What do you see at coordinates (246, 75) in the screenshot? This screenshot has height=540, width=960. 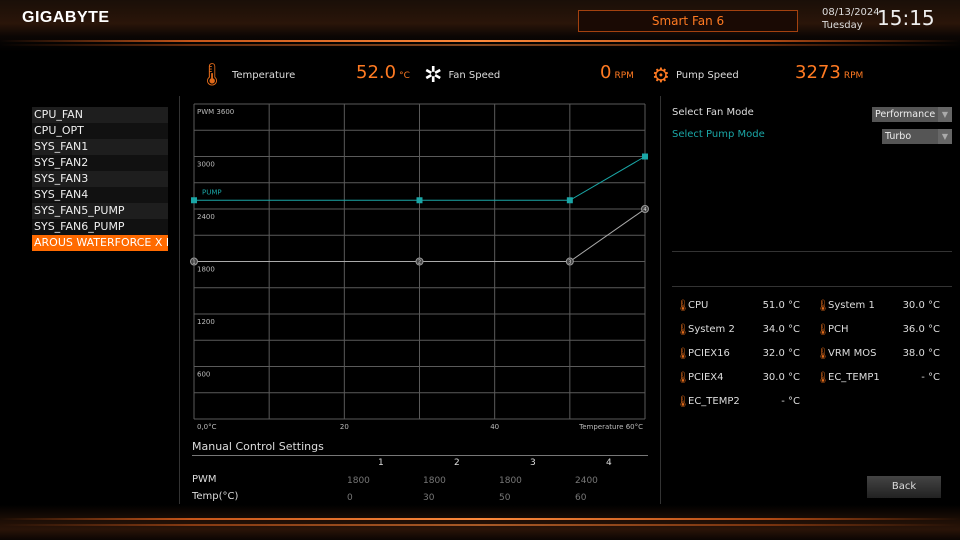 I see `temperature-stat: 🌡︎ Temperature` at bounding box center [246, 75].